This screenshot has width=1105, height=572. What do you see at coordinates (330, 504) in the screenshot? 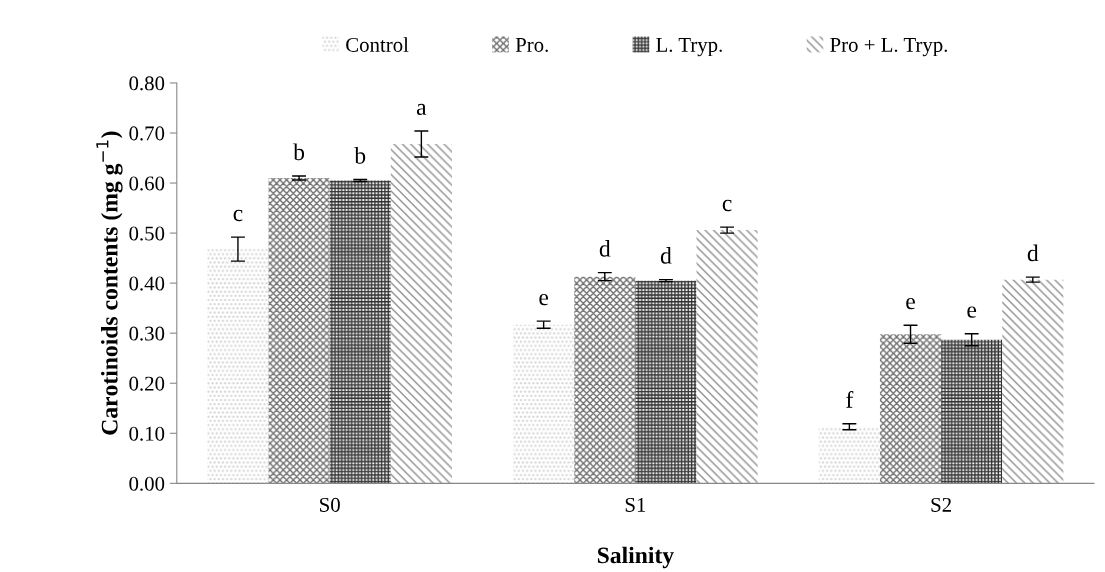
I see `x-tick-label: S0` at bounding box center [330, 504].